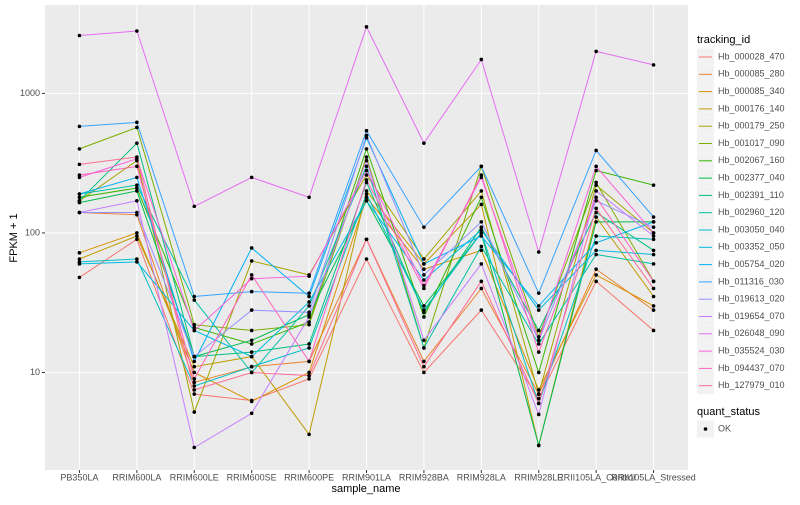  Describe the element at coordinates (751, 74) in the screenshot. I see `legend-label: Hb_000085_280` at that location.